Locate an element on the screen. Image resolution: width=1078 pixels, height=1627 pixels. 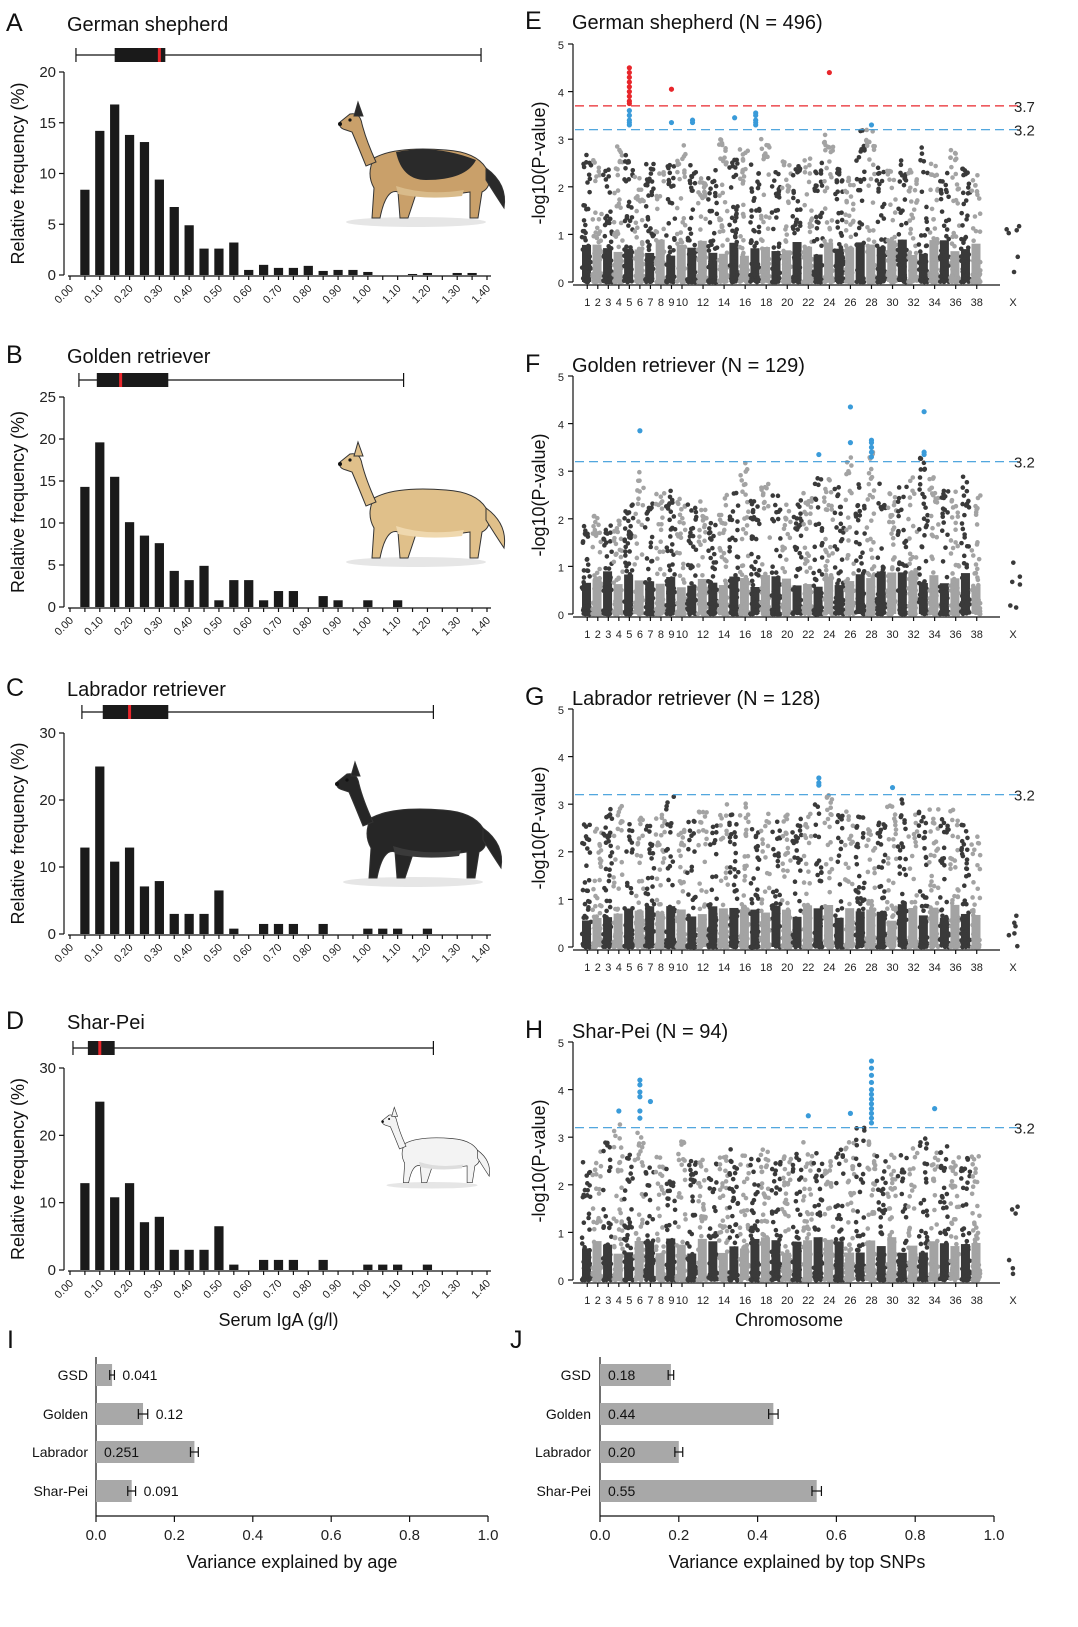
significant-snp is located at coordinates (756, 125).